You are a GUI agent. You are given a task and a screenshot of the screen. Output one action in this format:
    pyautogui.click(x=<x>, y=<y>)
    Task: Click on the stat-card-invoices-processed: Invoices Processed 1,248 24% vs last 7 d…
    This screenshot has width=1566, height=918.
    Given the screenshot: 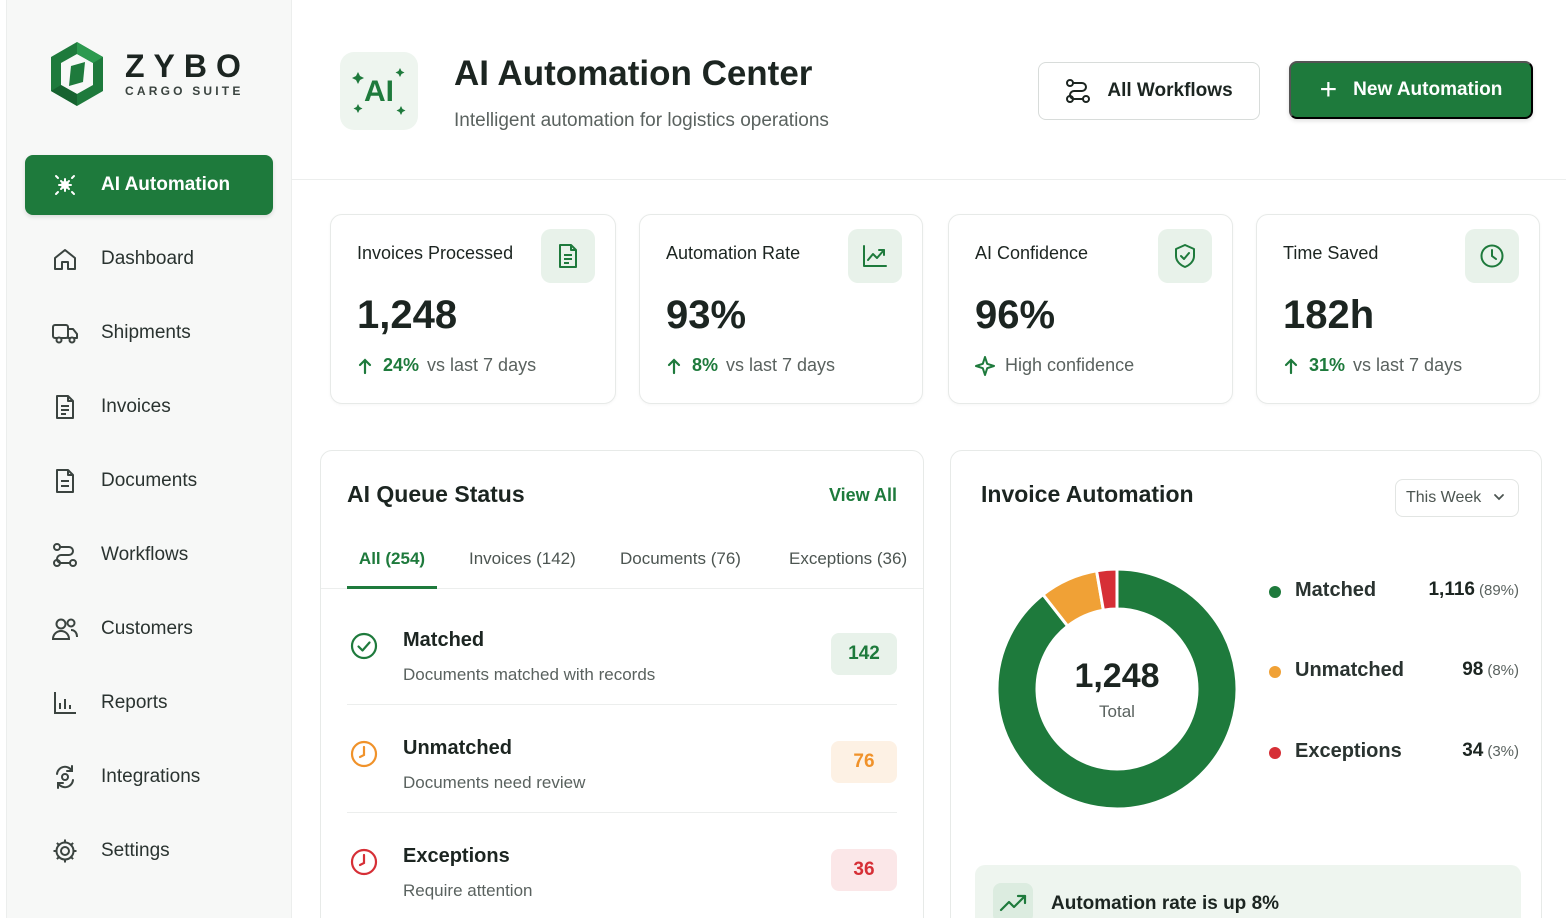 What is the action you would take?
    pyautogui.click(x=473, y=309)
    